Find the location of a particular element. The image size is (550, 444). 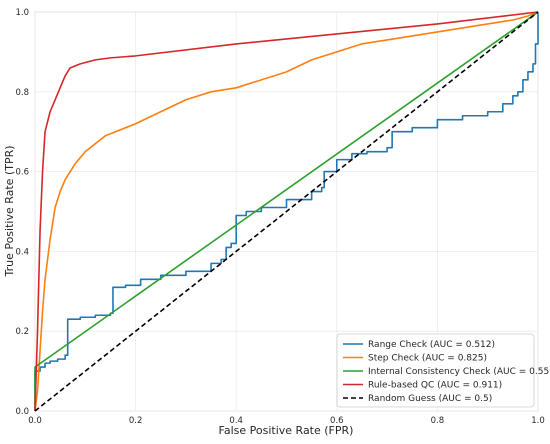

y-axis-title: True Positive Rate (TPR) is located at coordinates (9, 211).